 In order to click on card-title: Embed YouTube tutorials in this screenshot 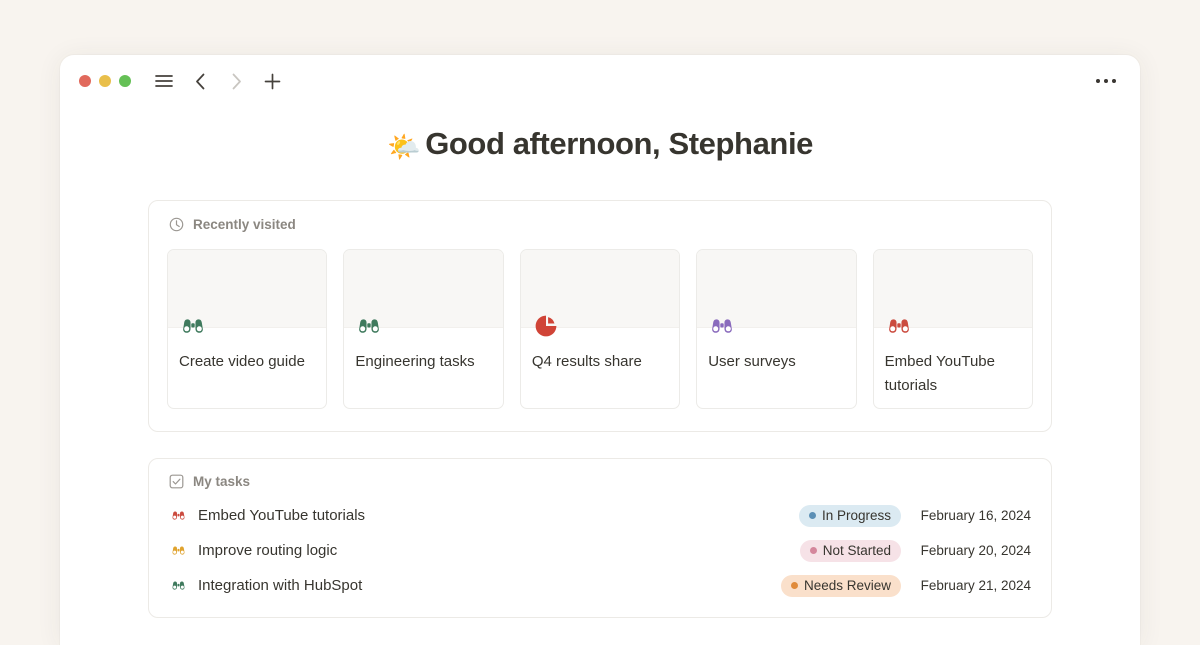, I will do `click(939, 373)`.